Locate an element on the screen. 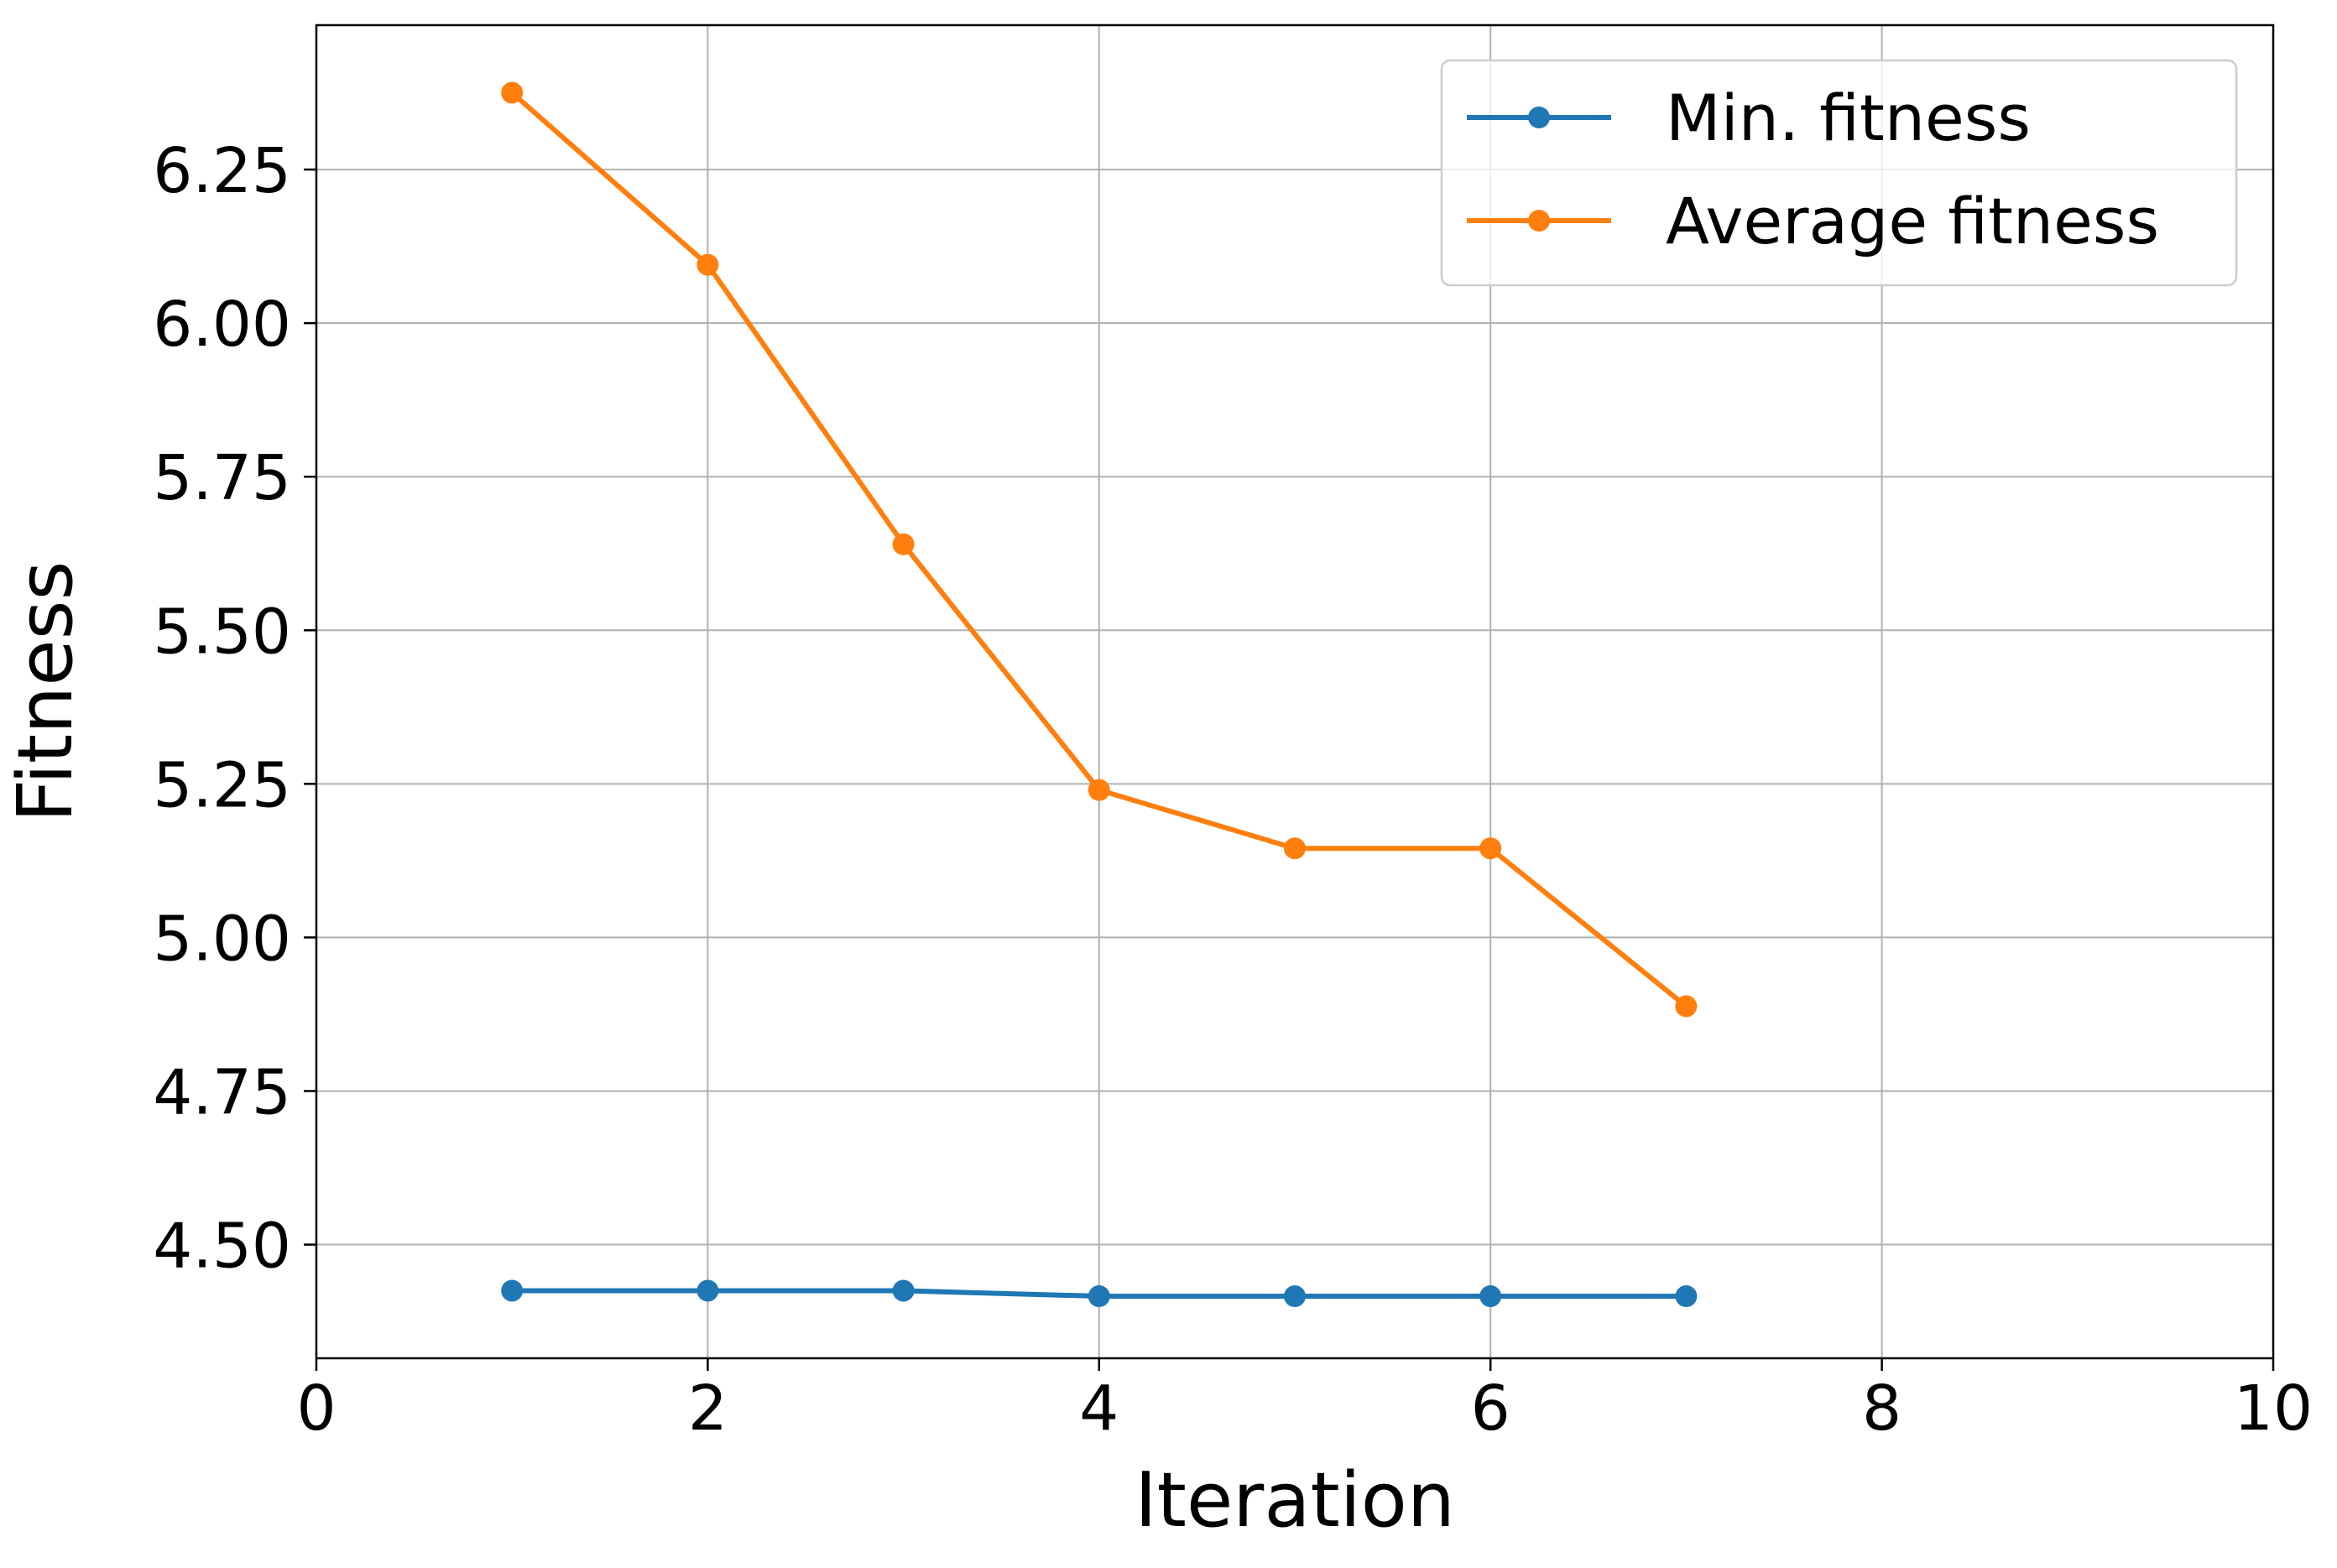  legend-label: Average fitness is located at coordinates (1912, 221).